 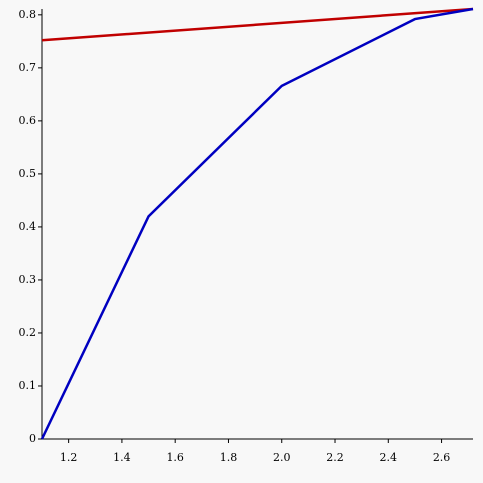 What do you see at coordinates (28, 279) in the screenshot?
I see `y-tick-label: 0.3` at bounding box center [28, 279].